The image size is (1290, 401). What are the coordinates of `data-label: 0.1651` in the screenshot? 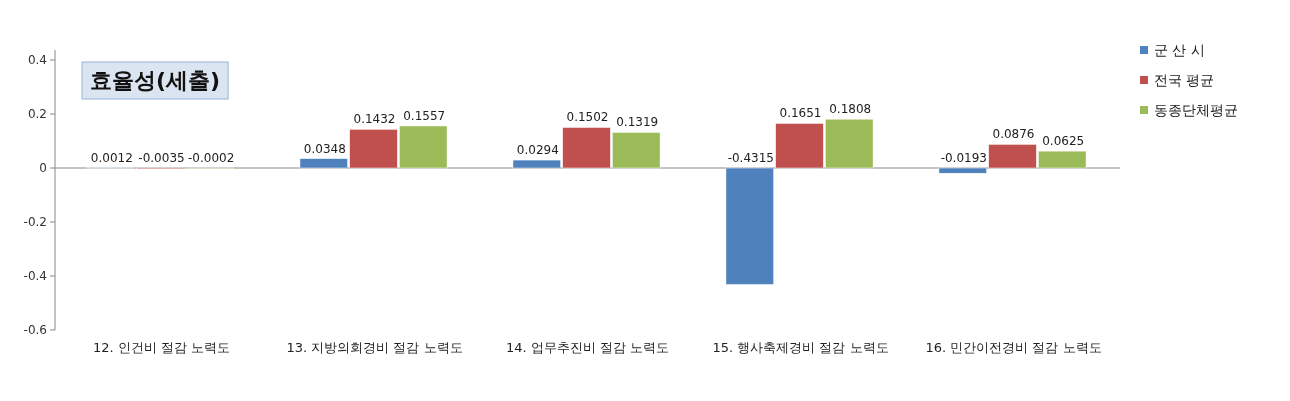 It's located at (800, 113).